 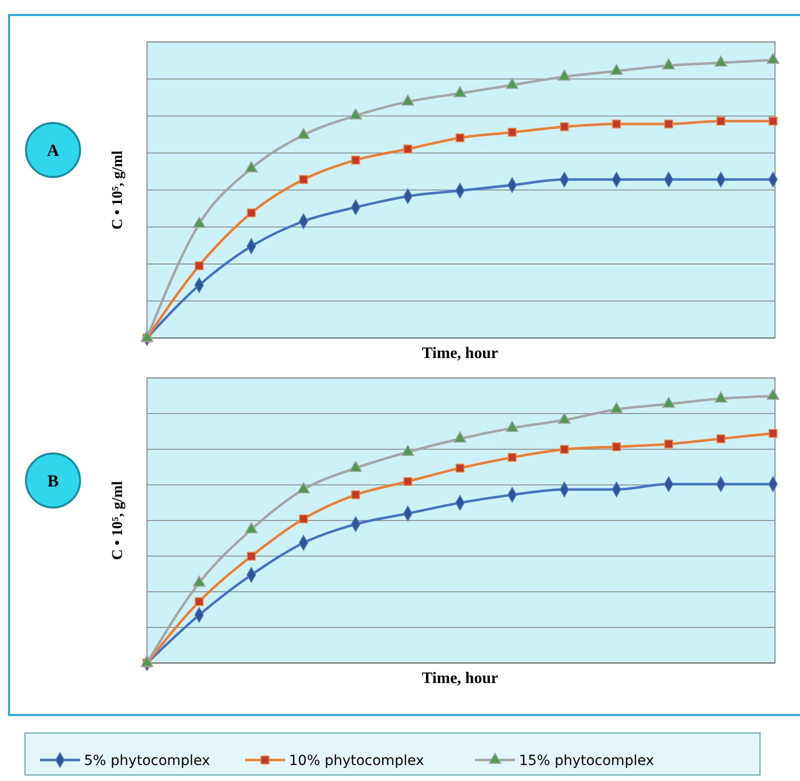 What do you see at coordinates (147, 761) in the screenshot?
I see `legend-label: 5% phytocomplex` at bounding box center [147, 761].